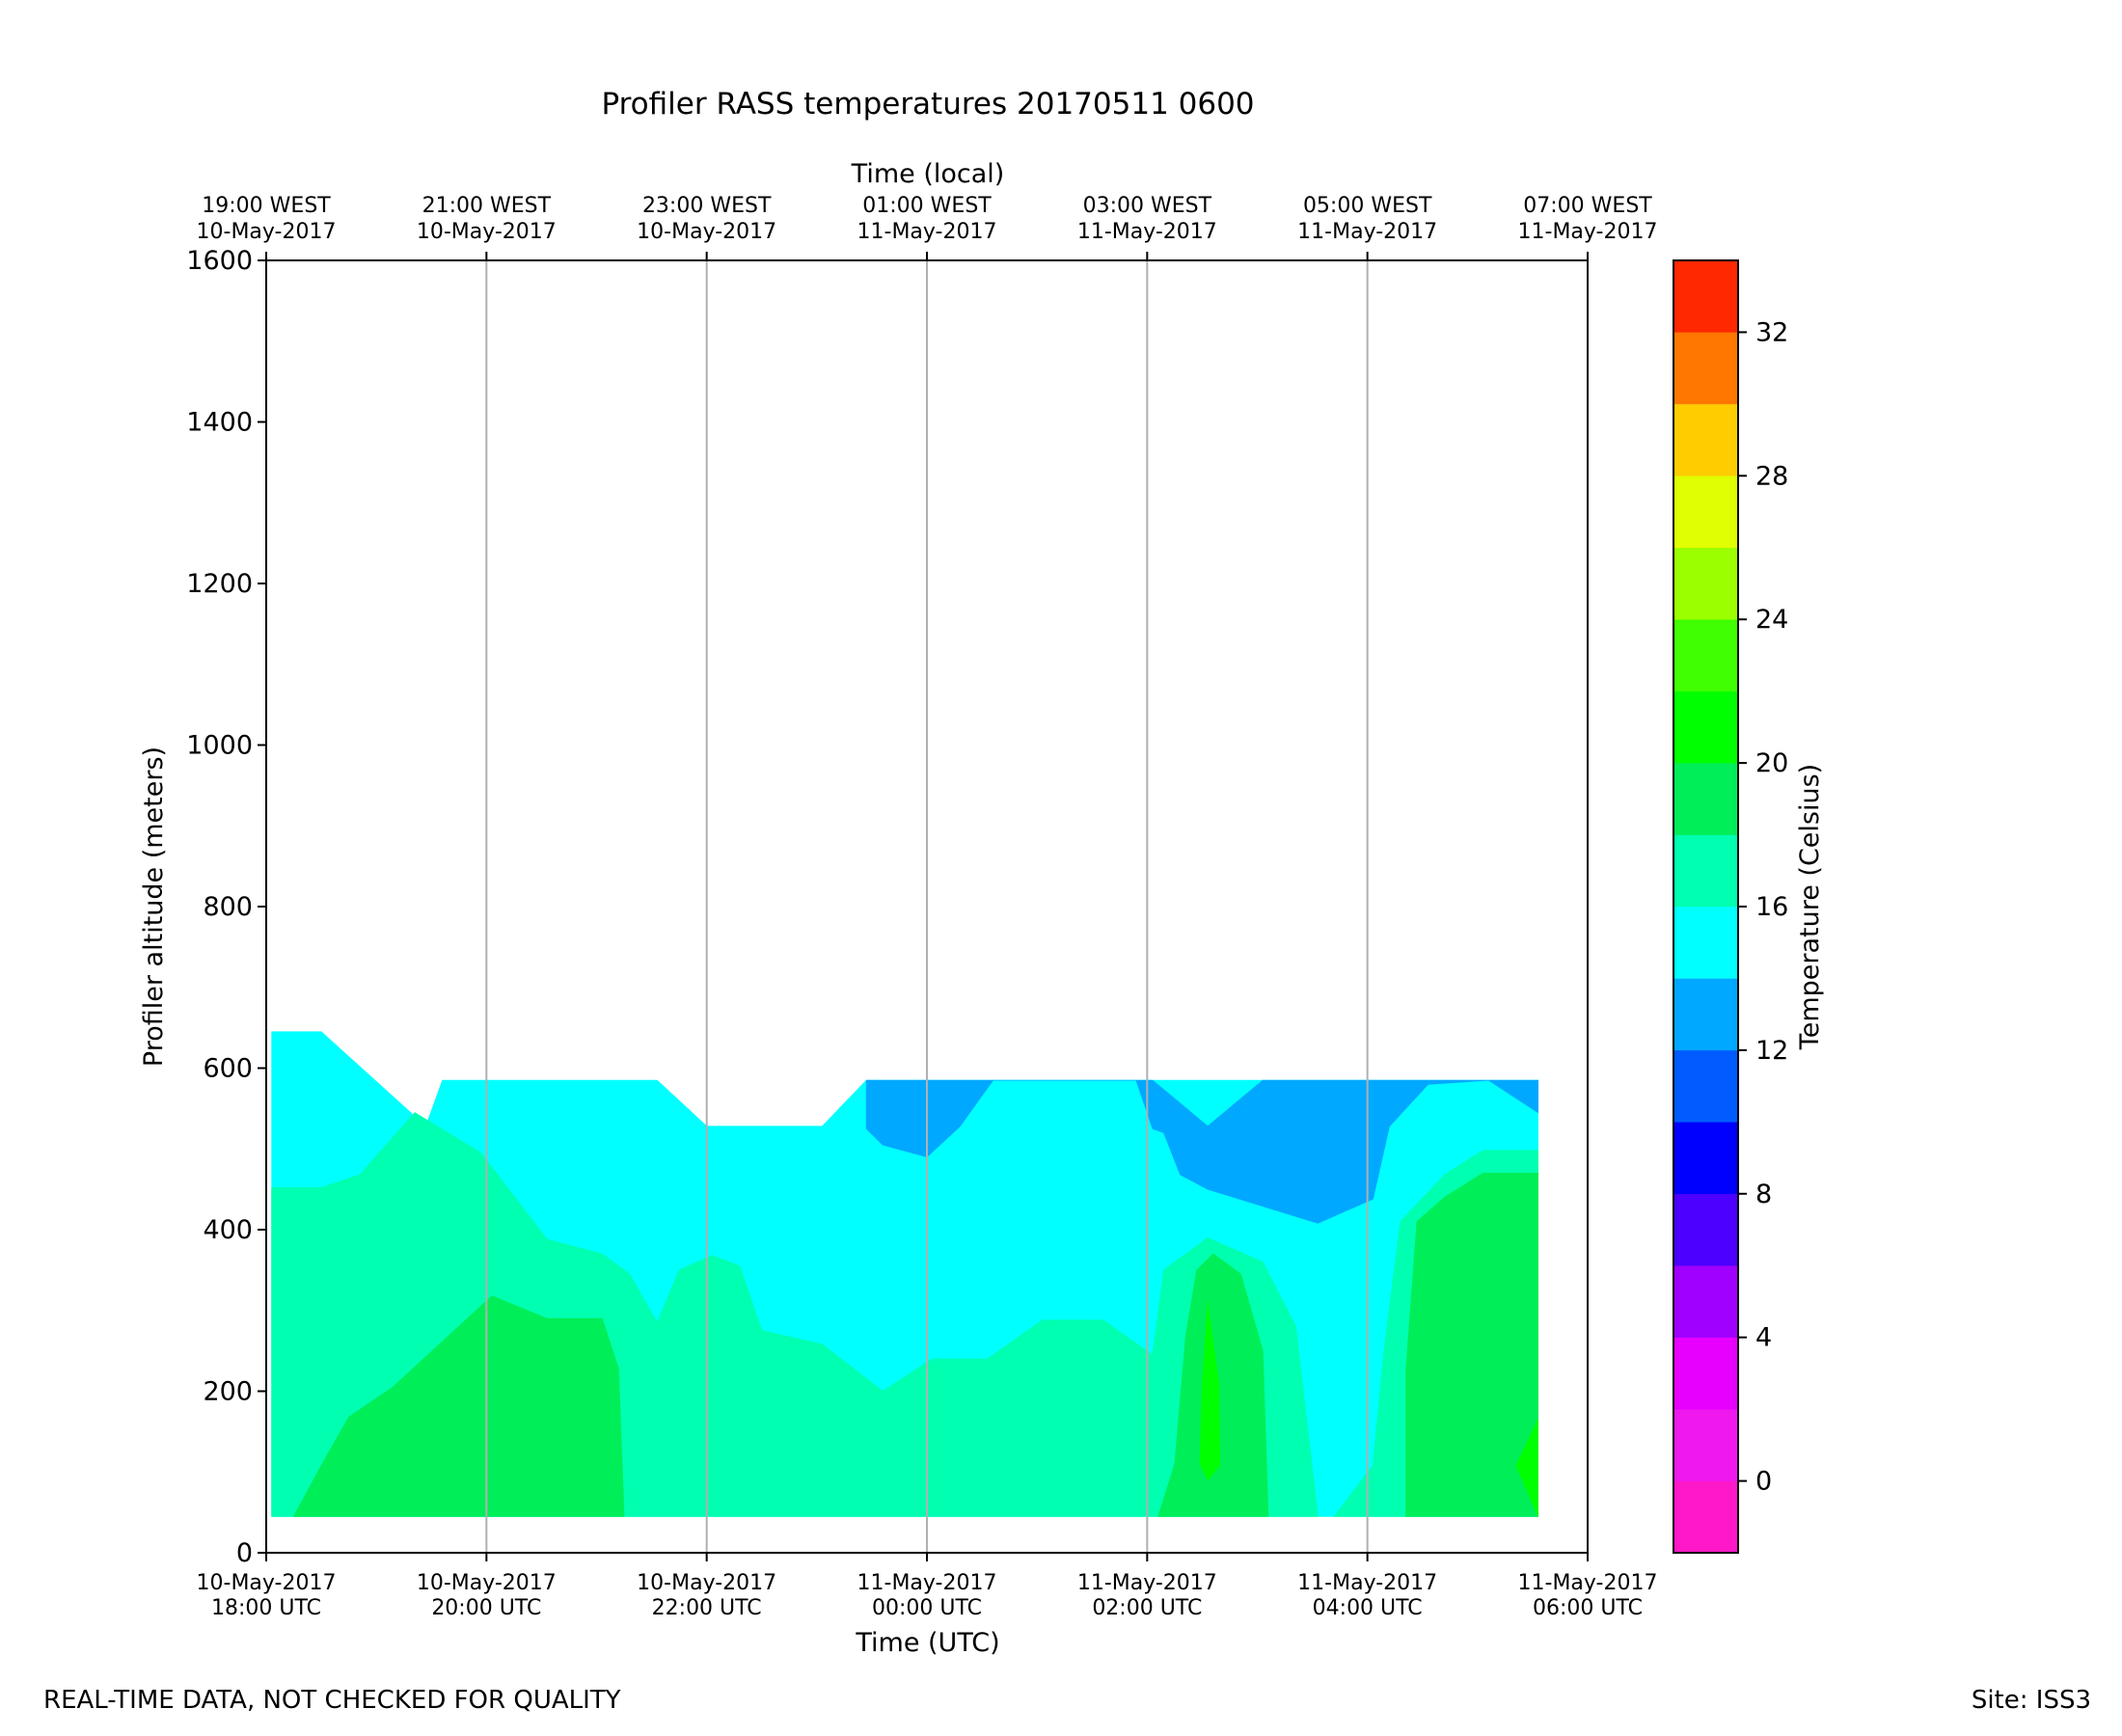  I want to click on top-tick-label: 07:00 WEST, so click(1588, 206).